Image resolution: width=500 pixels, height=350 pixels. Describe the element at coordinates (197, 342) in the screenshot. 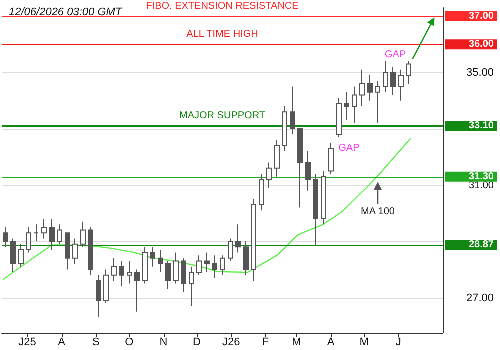

I see `x-tick-label: D` at that location.